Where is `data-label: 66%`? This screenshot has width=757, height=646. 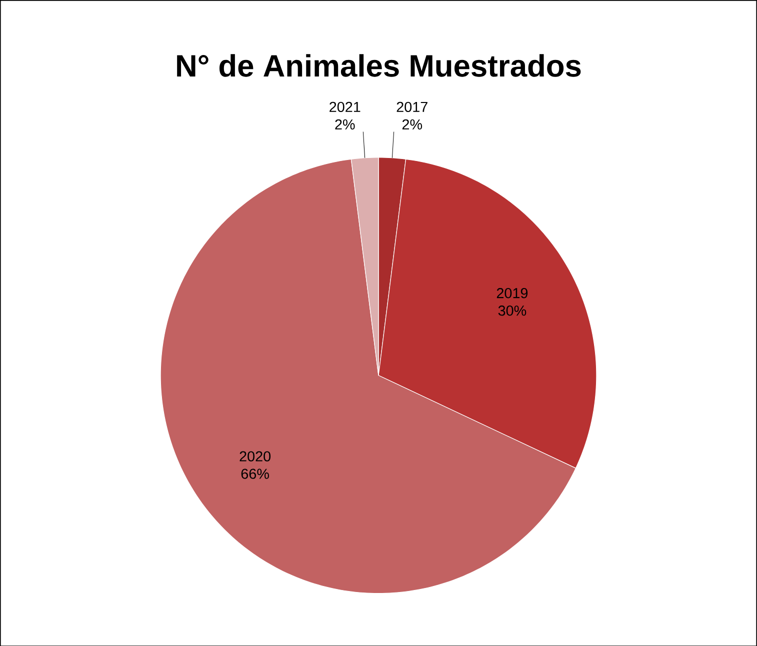
data-label: 66% is located at coordinates (255, 473).